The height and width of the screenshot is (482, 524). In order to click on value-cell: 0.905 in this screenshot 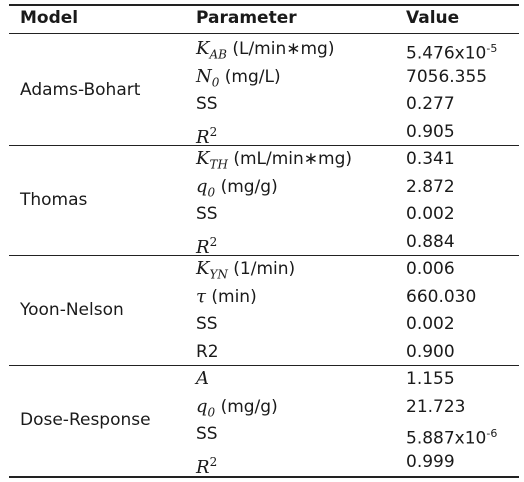, I will do `click(430, 131)`.